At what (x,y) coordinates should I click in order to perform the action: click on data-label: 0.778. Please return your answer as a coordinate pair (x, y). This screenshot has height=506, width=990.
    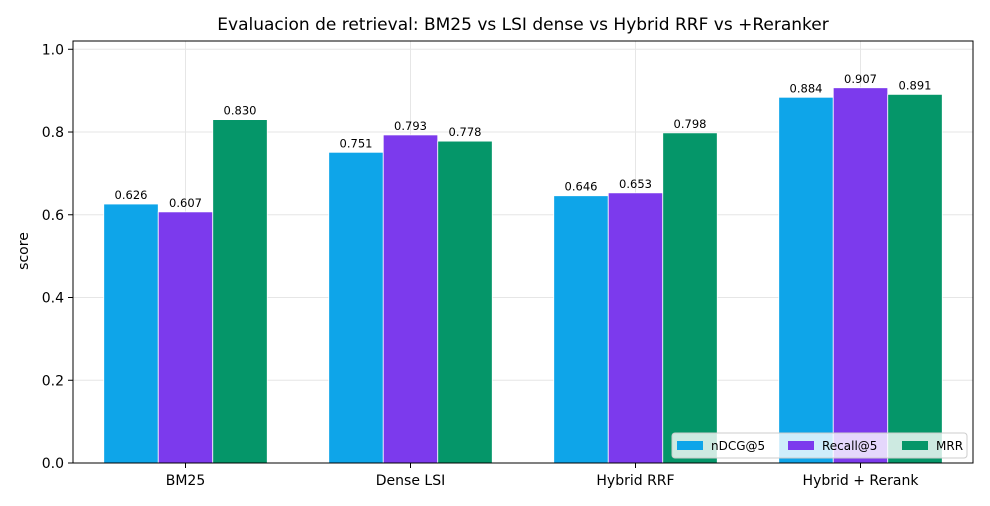
    Looking at the image, I should click on (465, 132).